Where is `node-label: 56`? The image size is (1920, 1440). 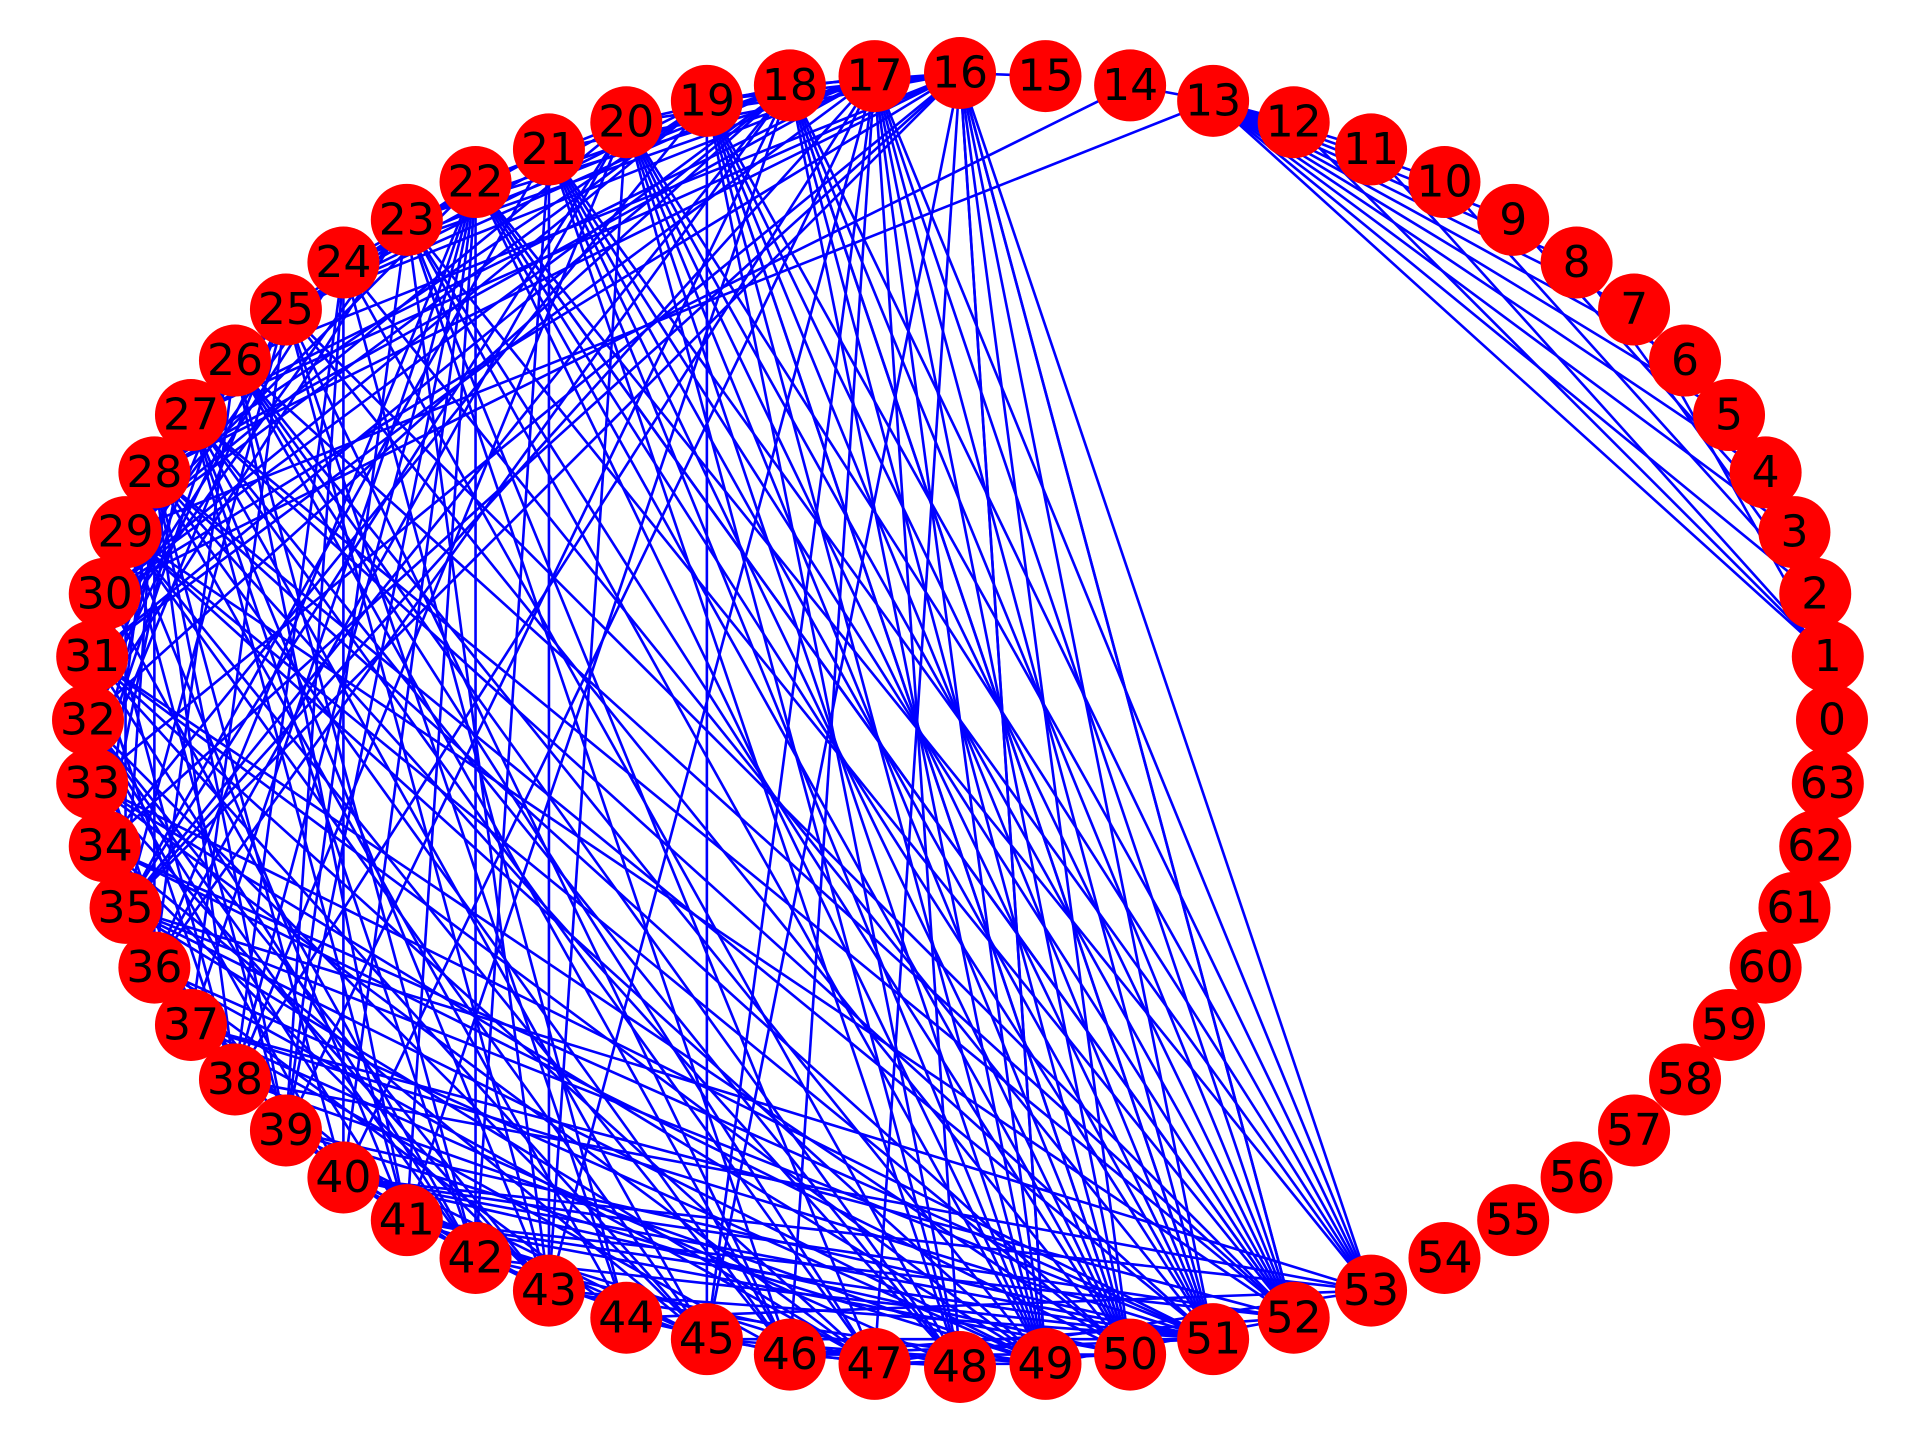 node-label: 56 is located at coordinates (1577, 1177).